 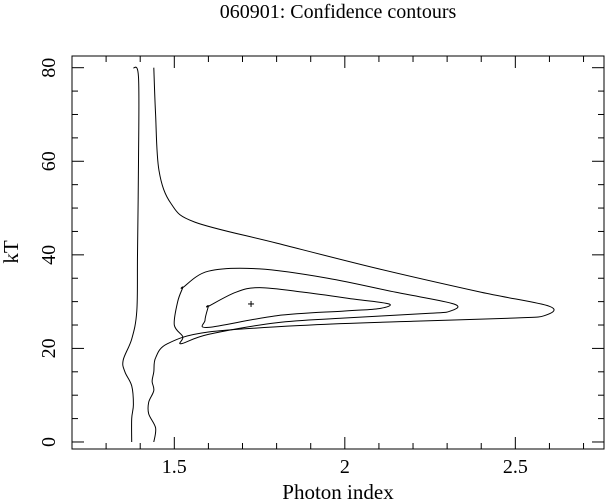 What do you see at coordinates (345, 467) in the screenshot?
I see `x-tick-label: 2` at bounding box center [345, 467].